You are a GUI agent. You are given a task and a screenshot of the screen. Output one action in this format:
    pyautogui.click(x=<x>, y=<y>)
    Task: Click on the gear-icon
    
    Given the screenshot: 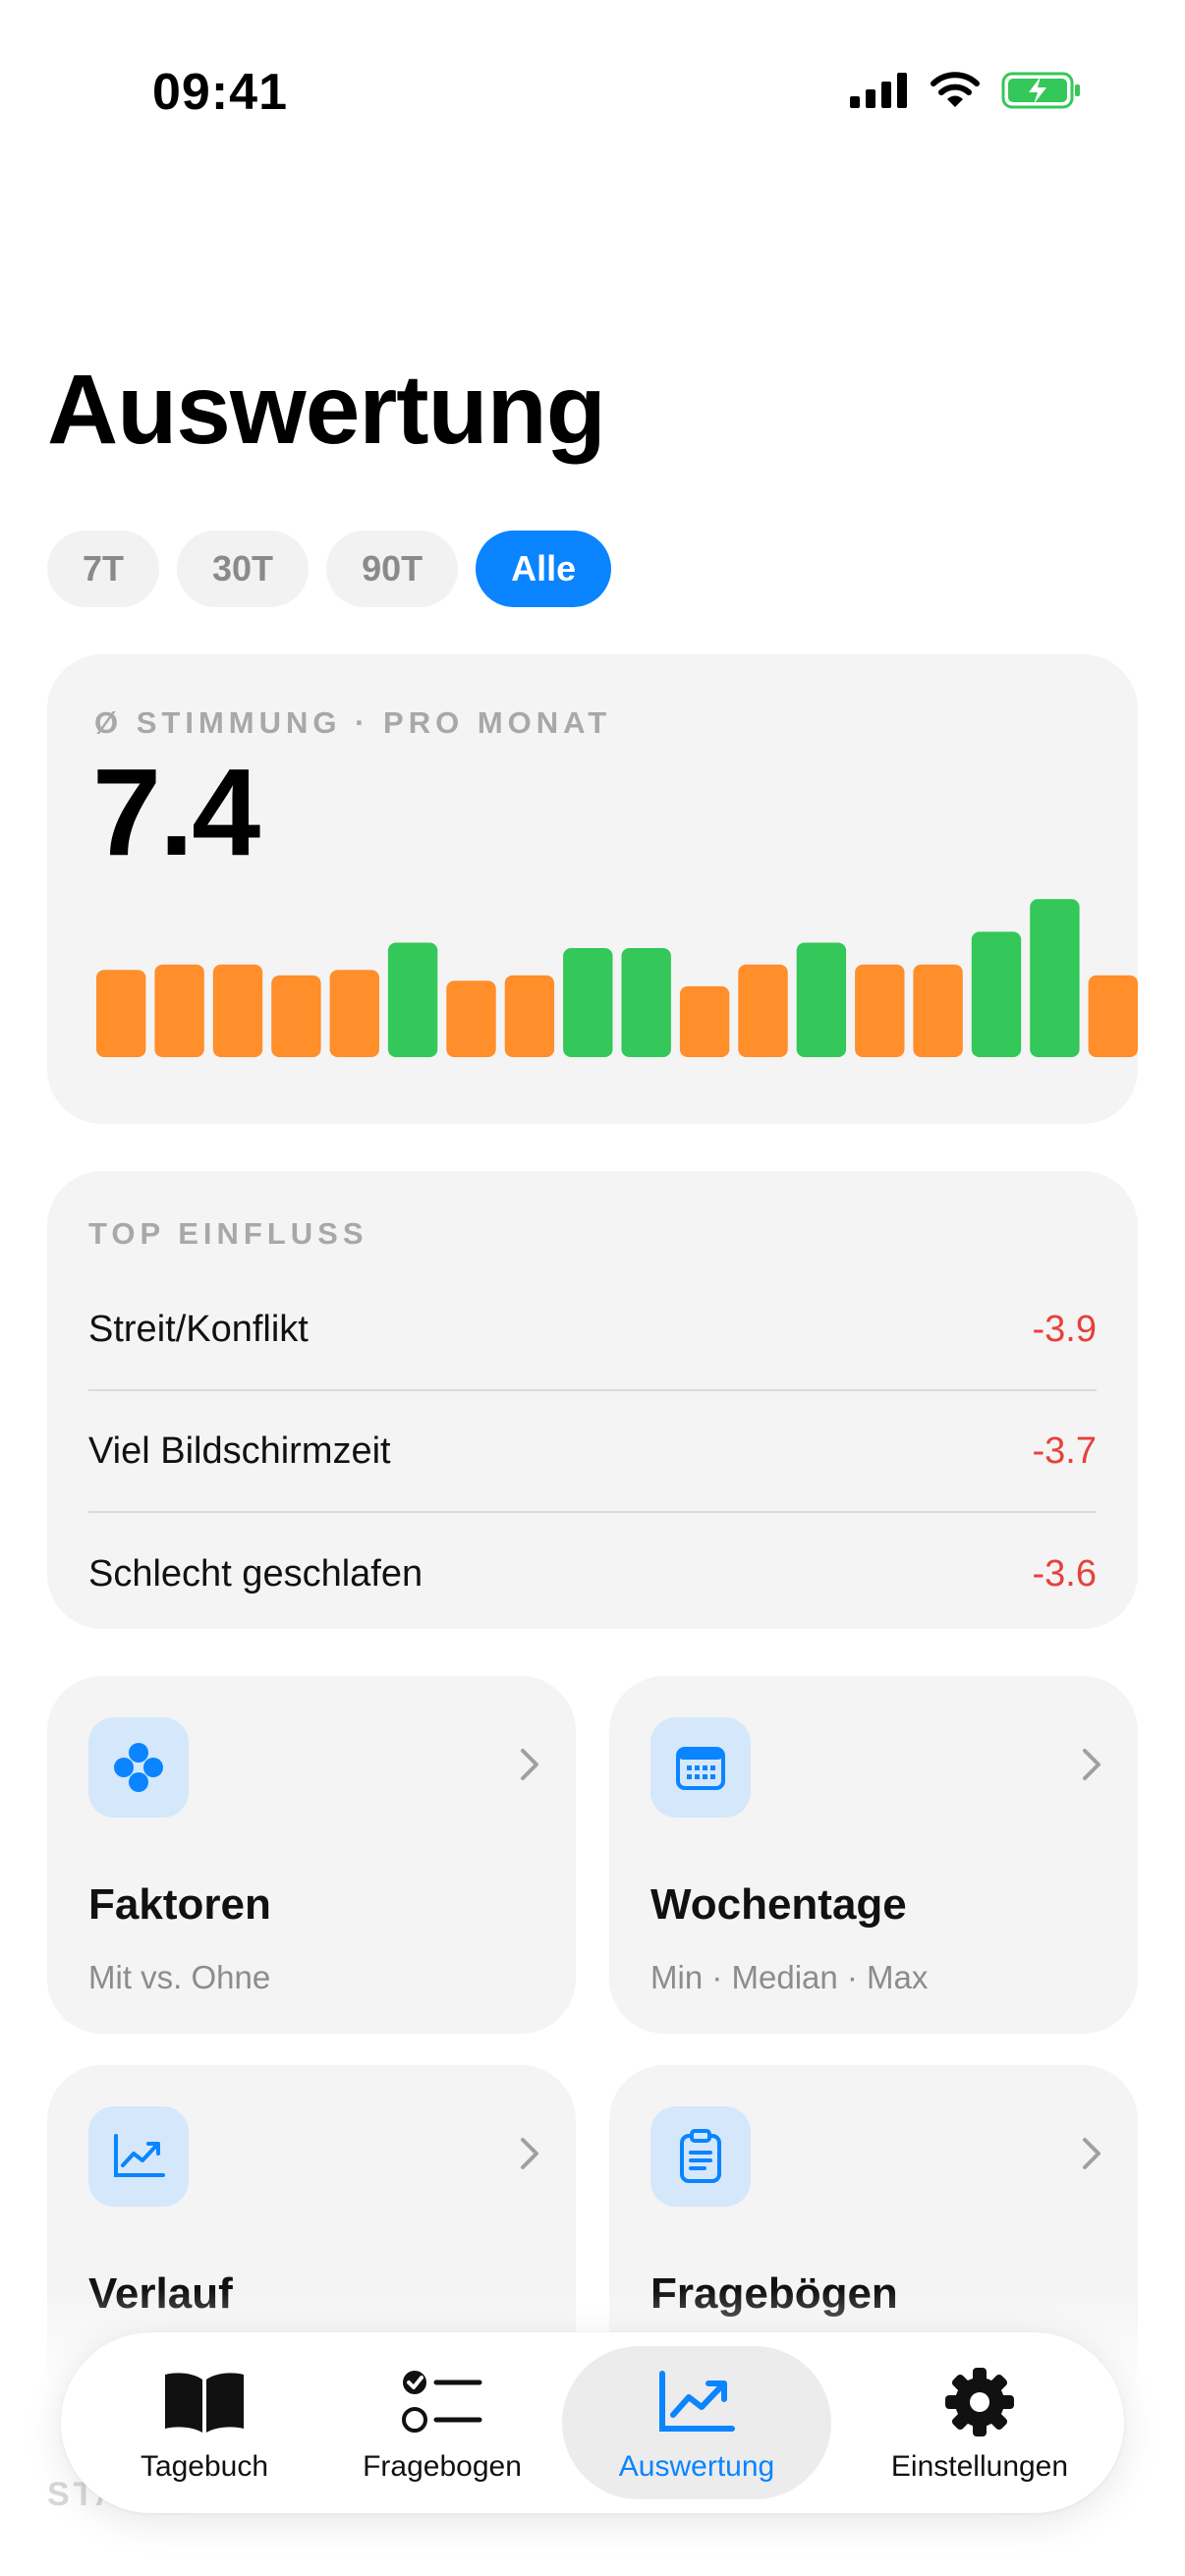 What is the action you would take?
    pyautogui.click(x=980, y=2402)
    